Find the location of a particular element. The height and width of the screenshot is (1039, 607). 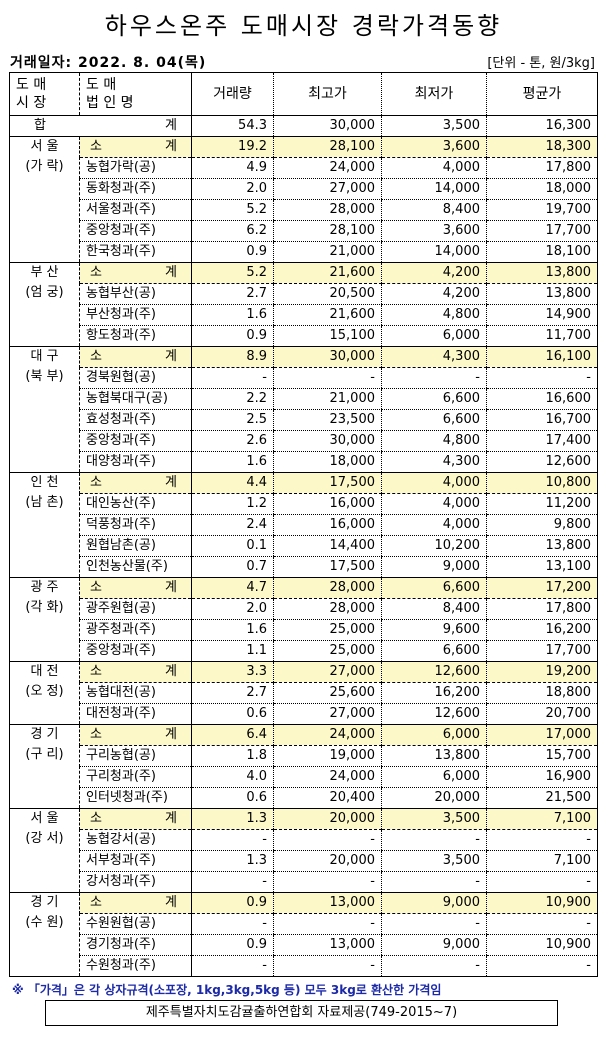

market-location: (오 정) is located at coordinates (44, 691).